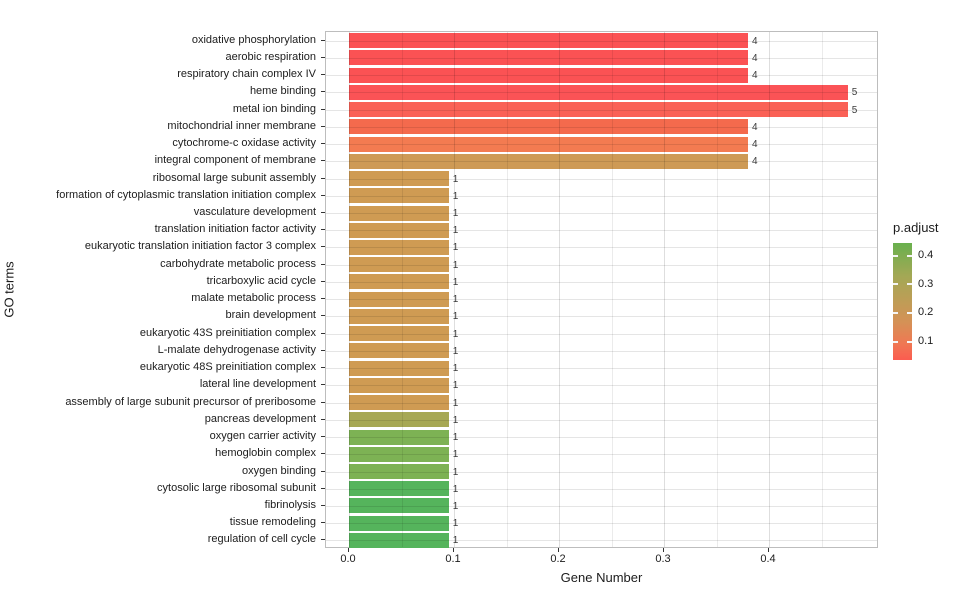 This screenshot has height=593, width=960. Describe the element at coordinates (227, 332) in the screenshot. I see `y-axis-label: eukaryotic 43S preinitiation complex` at that location.